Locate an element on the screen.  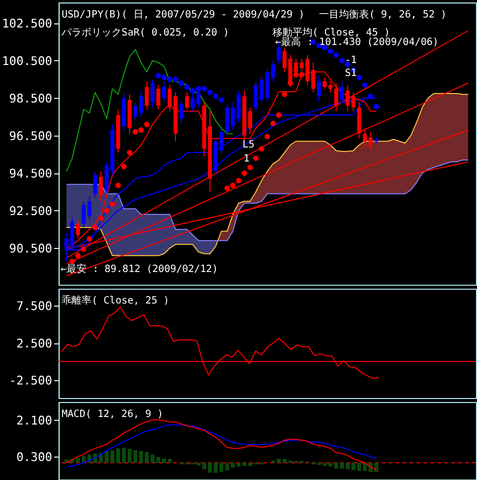
annotation: 移動平均( Close, 45 ) is located at coordinates (331, 32).